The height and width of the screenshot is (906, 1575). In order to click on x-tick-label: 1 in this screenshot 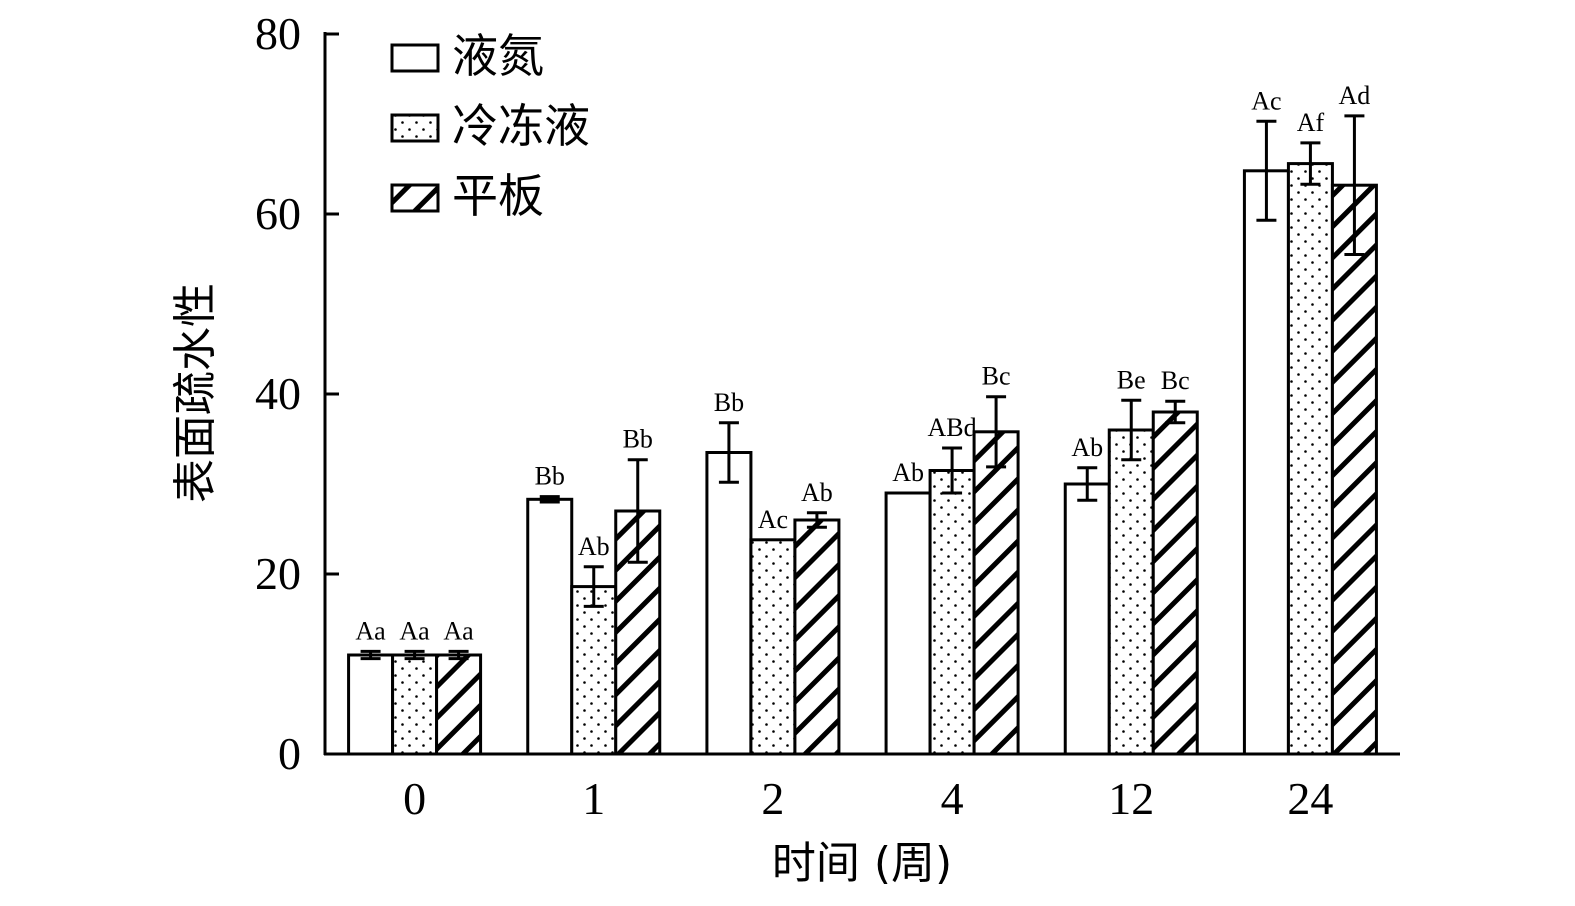, I will do `click(593, 798)`.